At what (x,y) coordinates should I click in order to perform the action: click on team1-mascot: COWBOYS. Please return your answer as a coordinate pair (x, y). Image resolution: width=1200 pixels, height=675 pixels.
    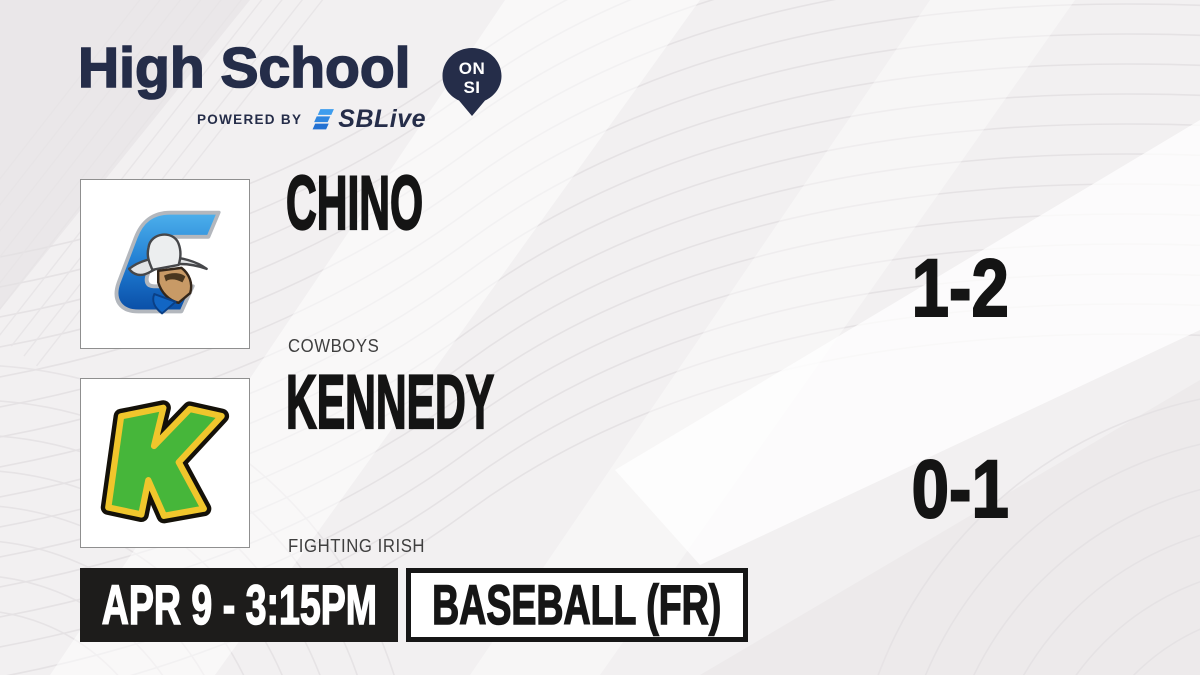
    Looking at the image, I should click on (334, 346).